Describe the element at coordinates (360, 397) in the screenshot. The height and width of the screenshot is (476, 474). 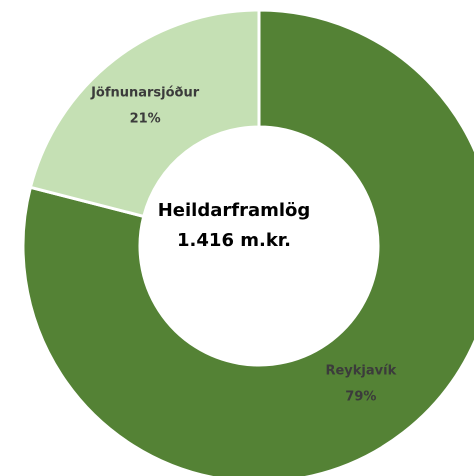
I see `value-label: 79%` at that location.